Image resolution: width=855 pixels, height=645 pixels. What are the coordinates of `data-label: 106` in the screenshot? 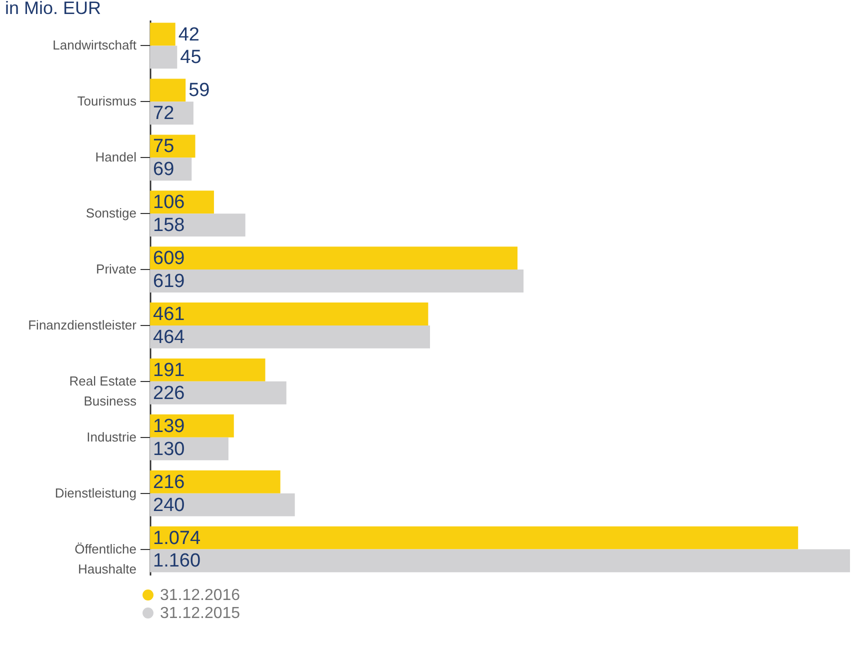 It's located at (169, 203).